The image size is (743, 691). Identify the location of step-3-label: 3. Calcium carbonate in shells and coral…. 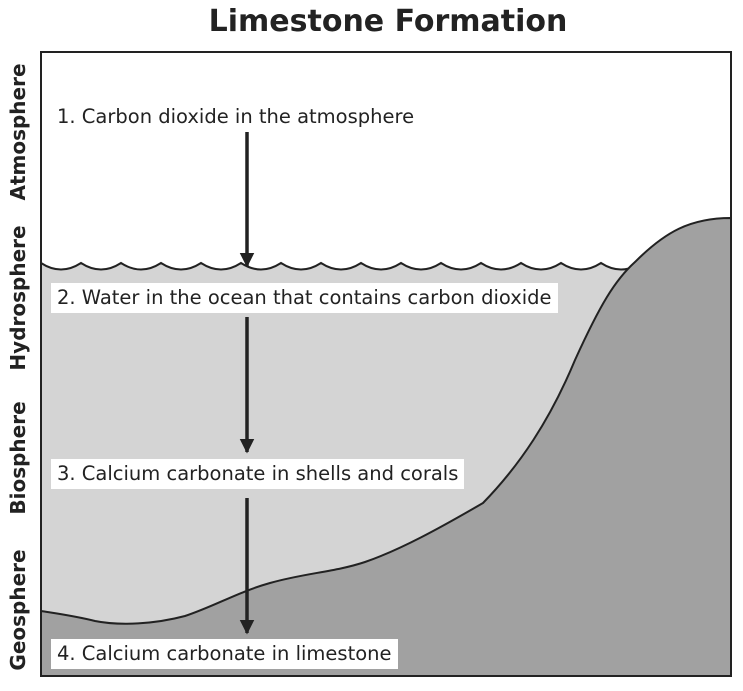
(258, 474).